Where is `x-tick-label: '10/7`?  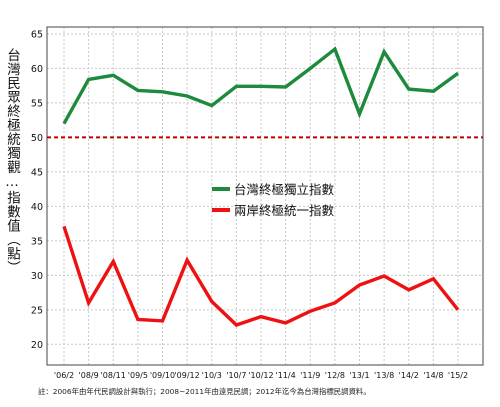
x-tick-label: '10/7 is located at coordinates (236, 375).